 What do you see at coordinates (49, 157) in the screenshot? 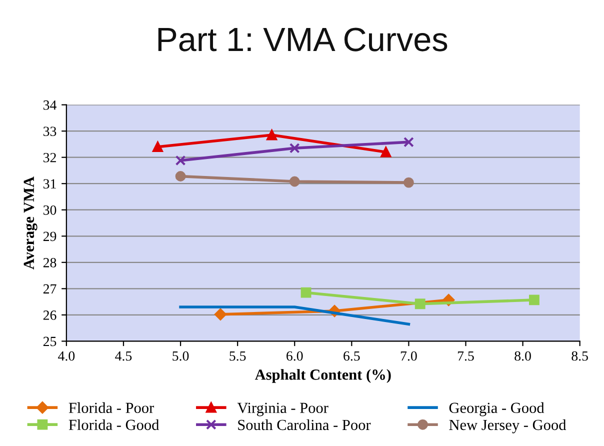
I see `y-tick-label: 32` at bounding box center [49, 157].